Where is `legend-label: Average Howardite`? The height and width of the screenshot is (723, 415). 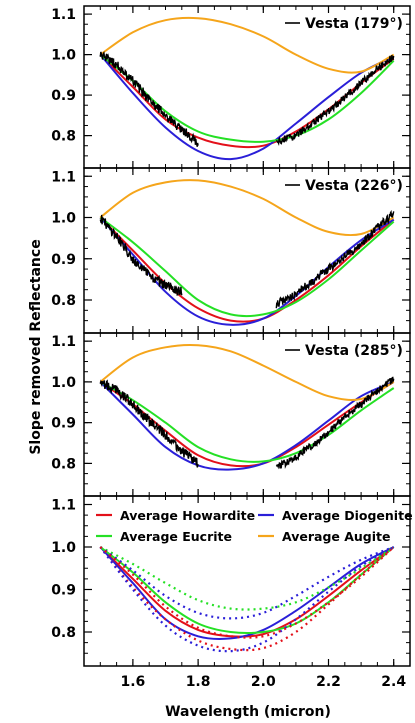
legend-label: Average Howardite is located at coordinates (187, 515).